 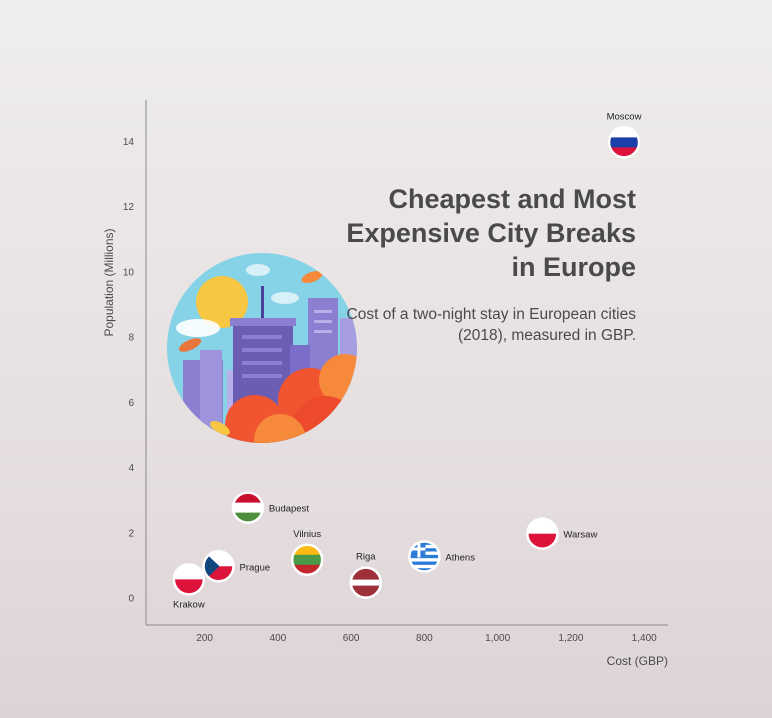 I want to click on x-tick-label: 1,200, so click(x=570, y=638).